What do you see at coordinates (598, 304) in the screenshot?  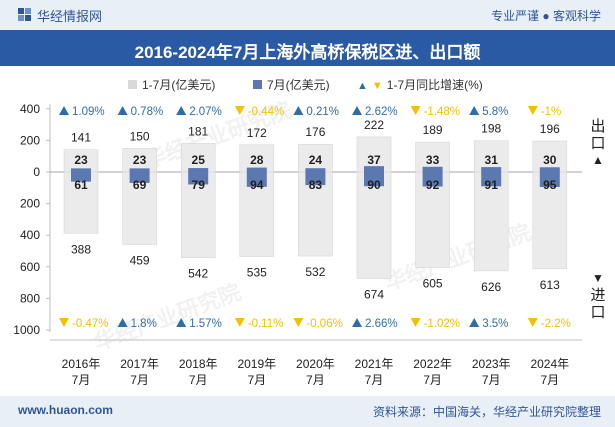 I see `import-label: 进口` at bounding box center [598, 304].